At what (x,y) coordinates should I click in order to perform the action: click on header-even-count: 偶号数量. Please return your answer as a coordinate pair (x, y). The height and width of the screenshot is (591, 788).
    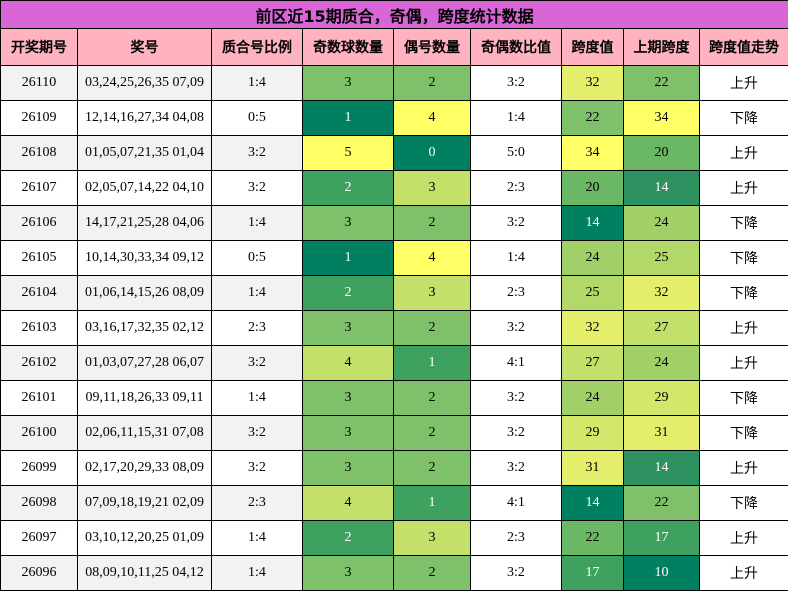
    Looking at the image, I should click on (432, 47).